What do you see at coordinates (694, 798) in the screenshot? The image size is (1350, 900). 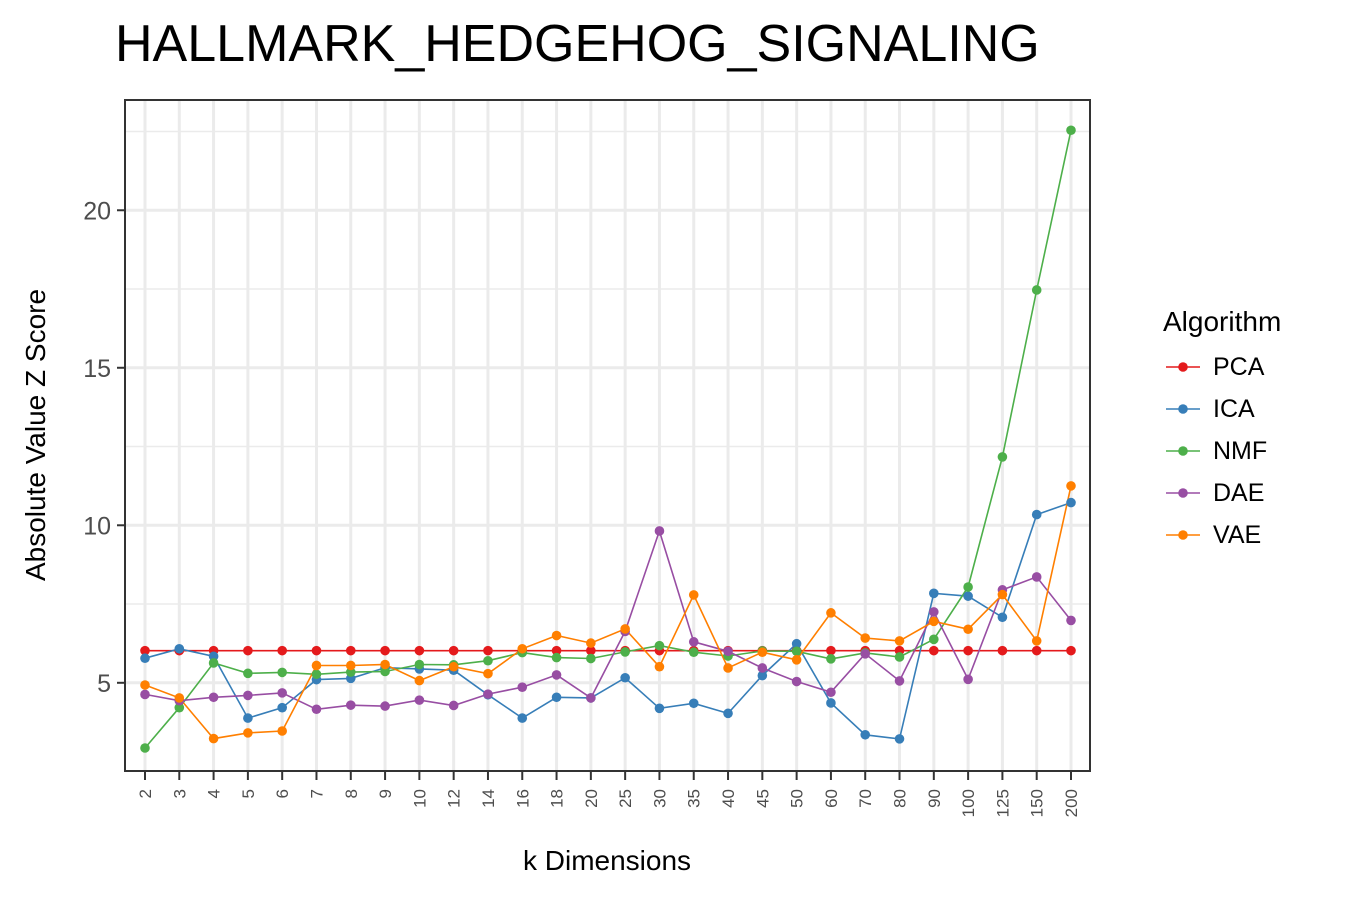 I see `x-tick-label: 35` at bounding box center [694, 798].